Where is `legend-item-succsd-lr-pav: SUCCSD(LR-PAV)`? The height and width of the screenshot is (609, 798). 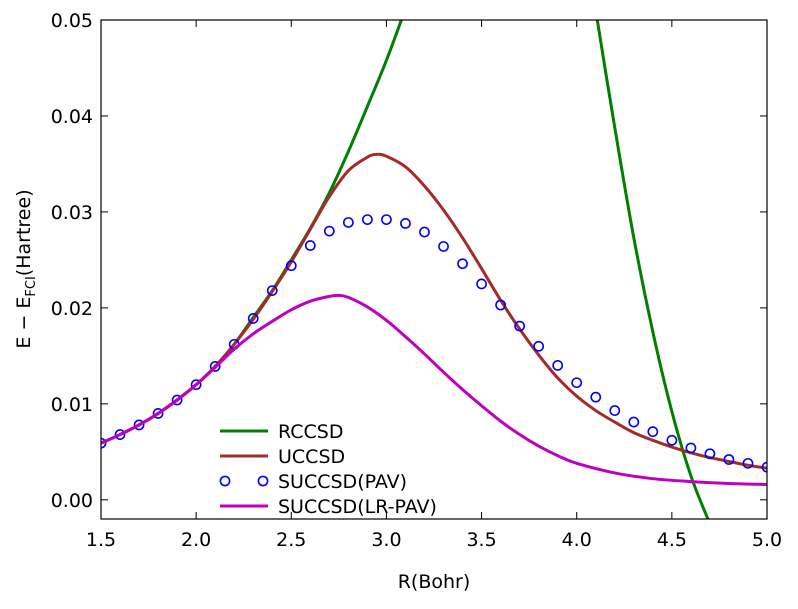 legend-item-succsd-lr-pav: SUCCSD(LR-PAV) is located at coordinates (328, 507).